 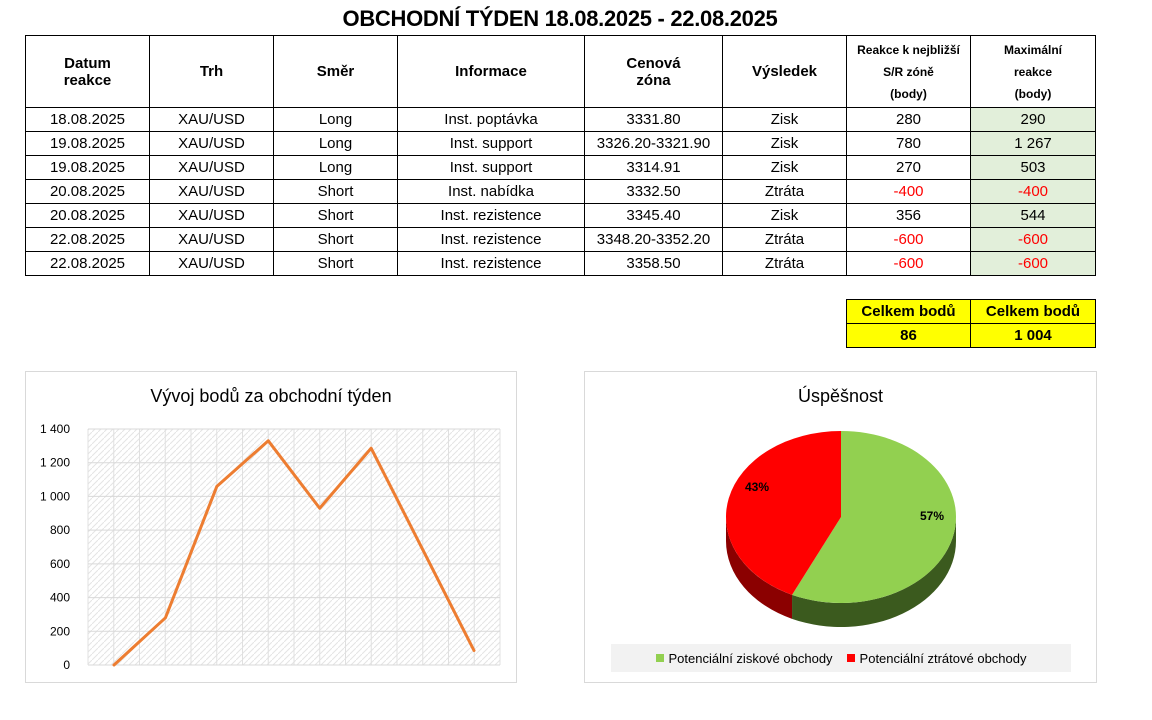 I want to click on cell-max: 290, so click(x=1033, y=119).